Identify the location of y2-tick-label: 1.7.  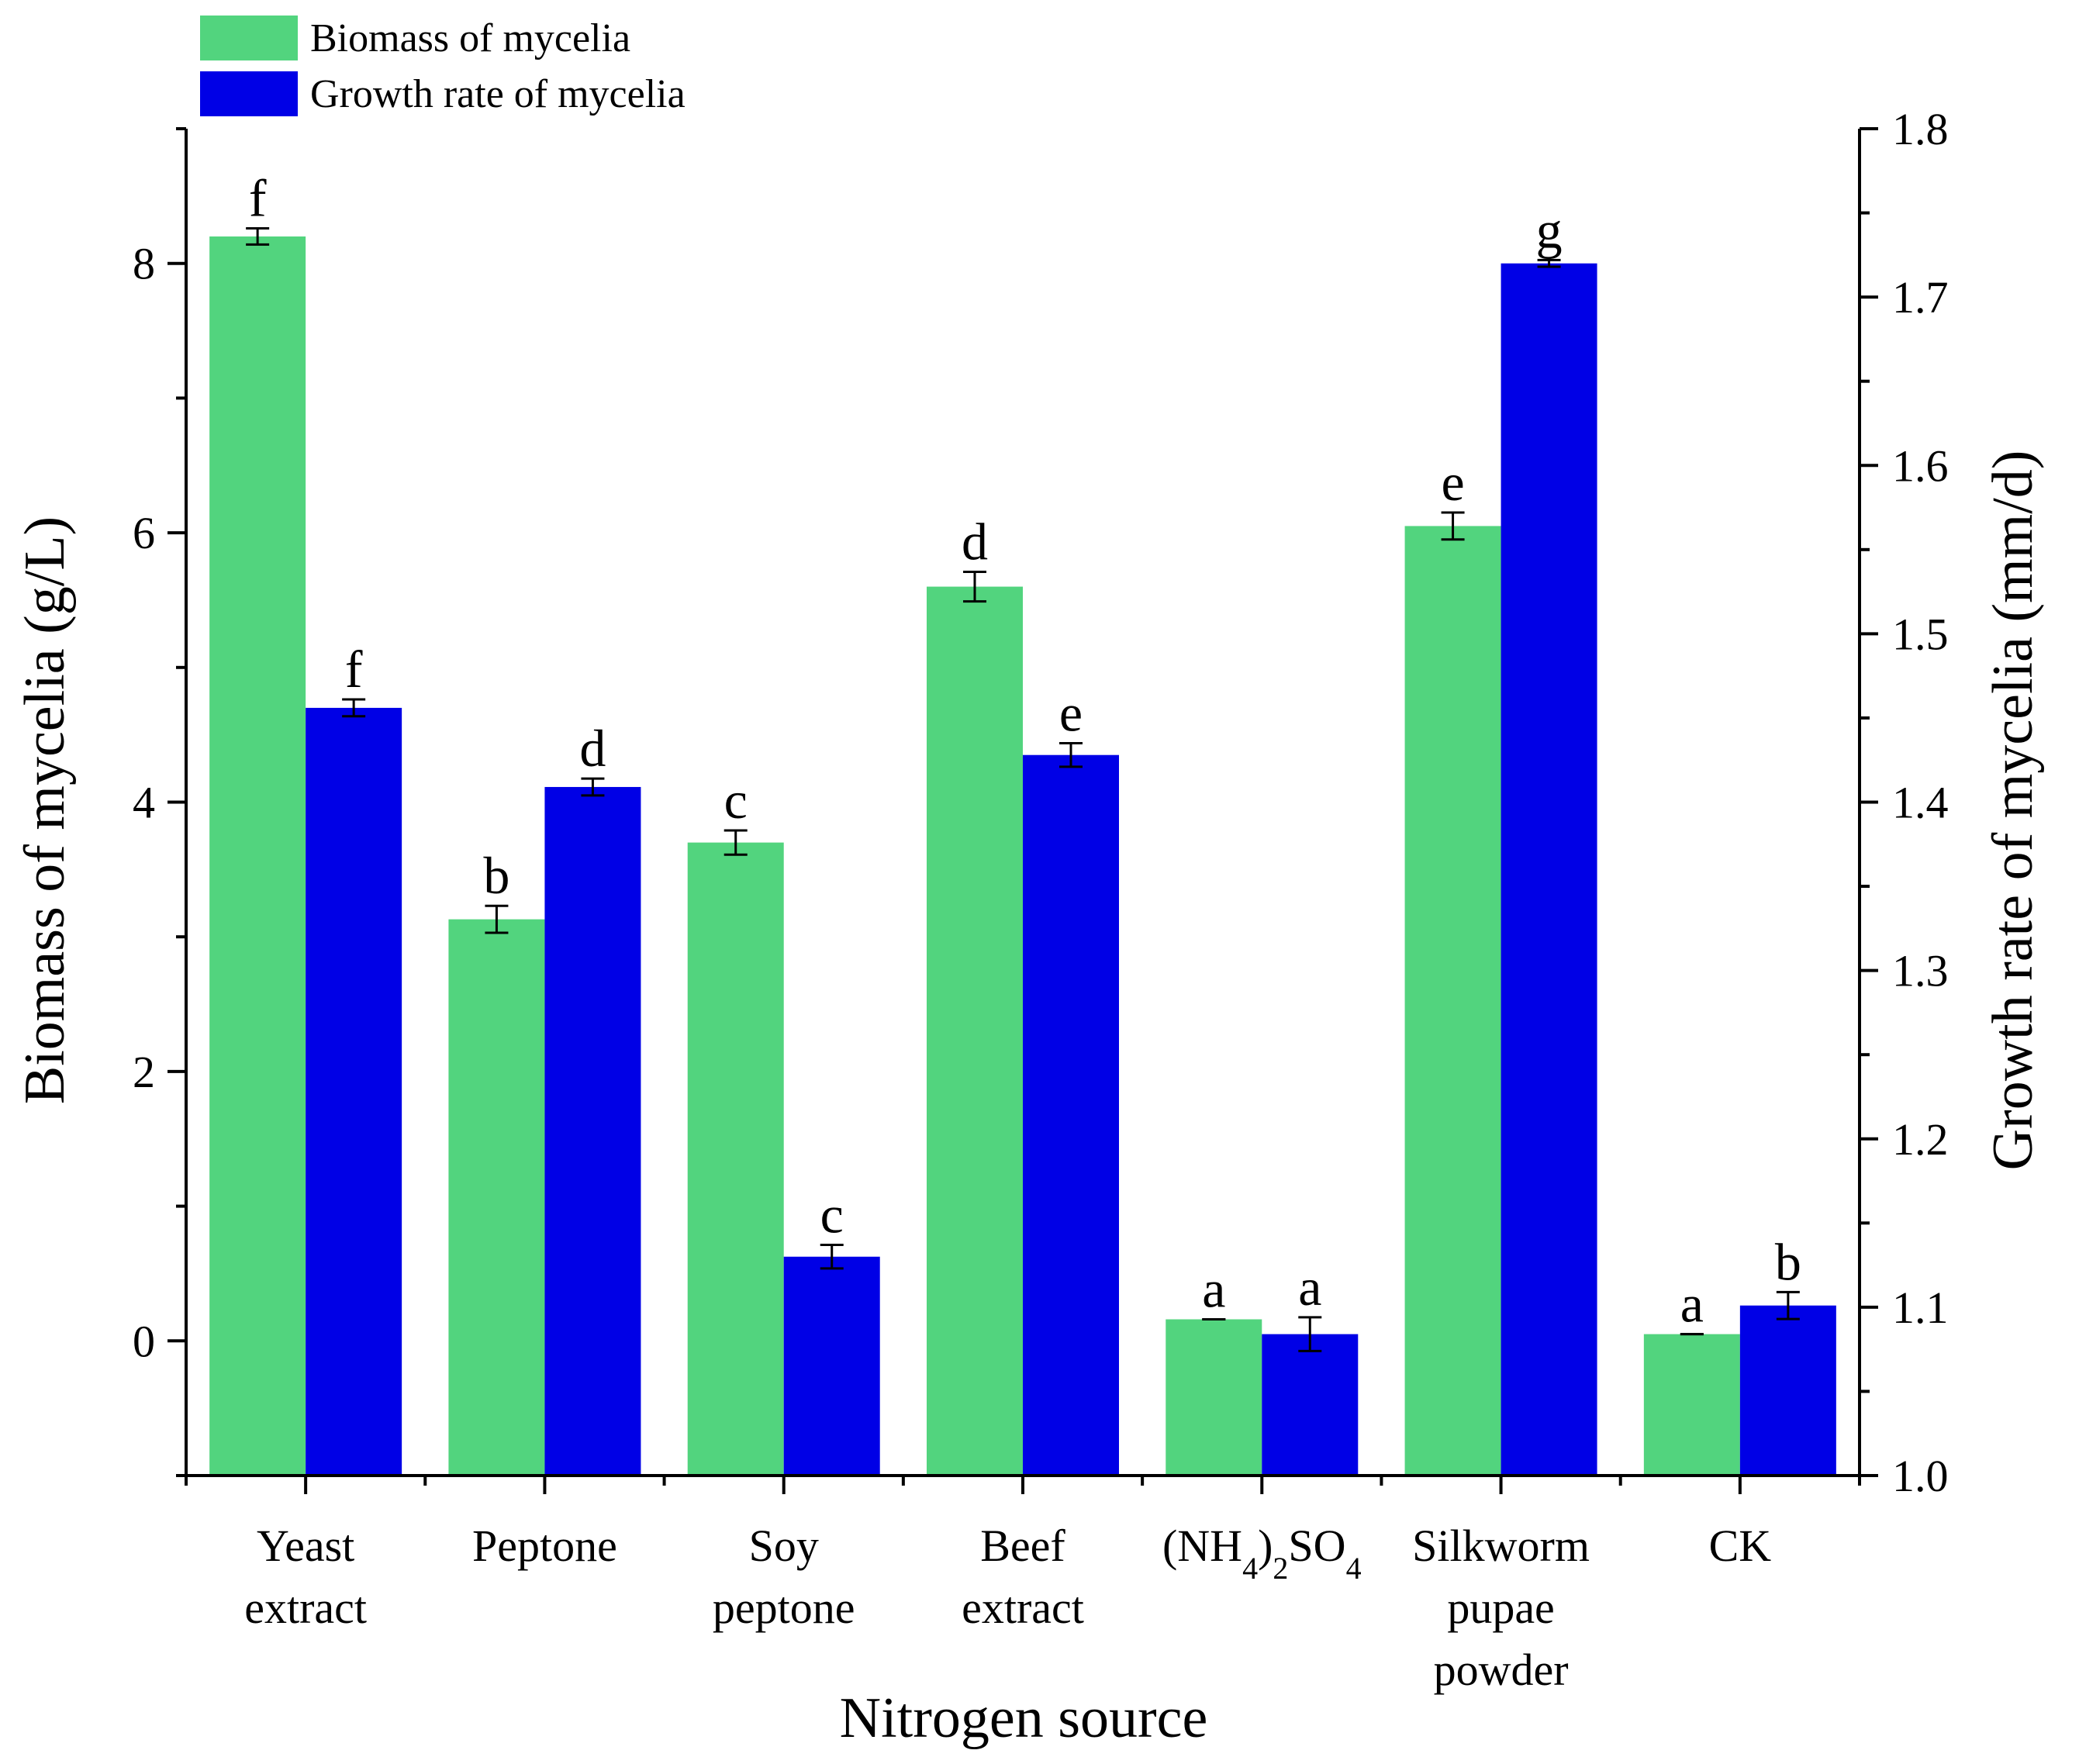
(1920, 297).